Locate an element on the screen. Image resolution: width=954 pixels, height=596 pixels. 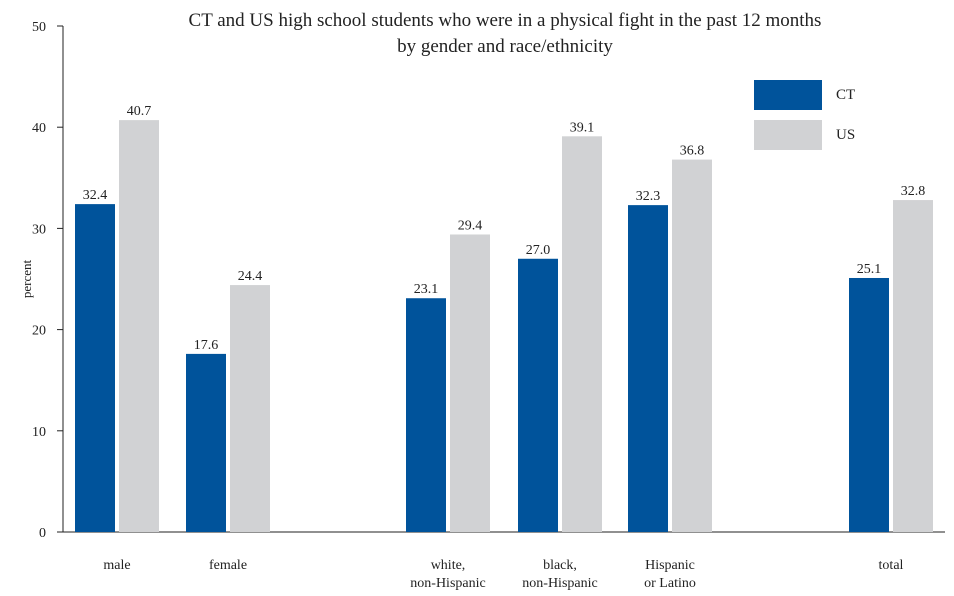
data-label: 29.4 is located at coordinates (470, 225).